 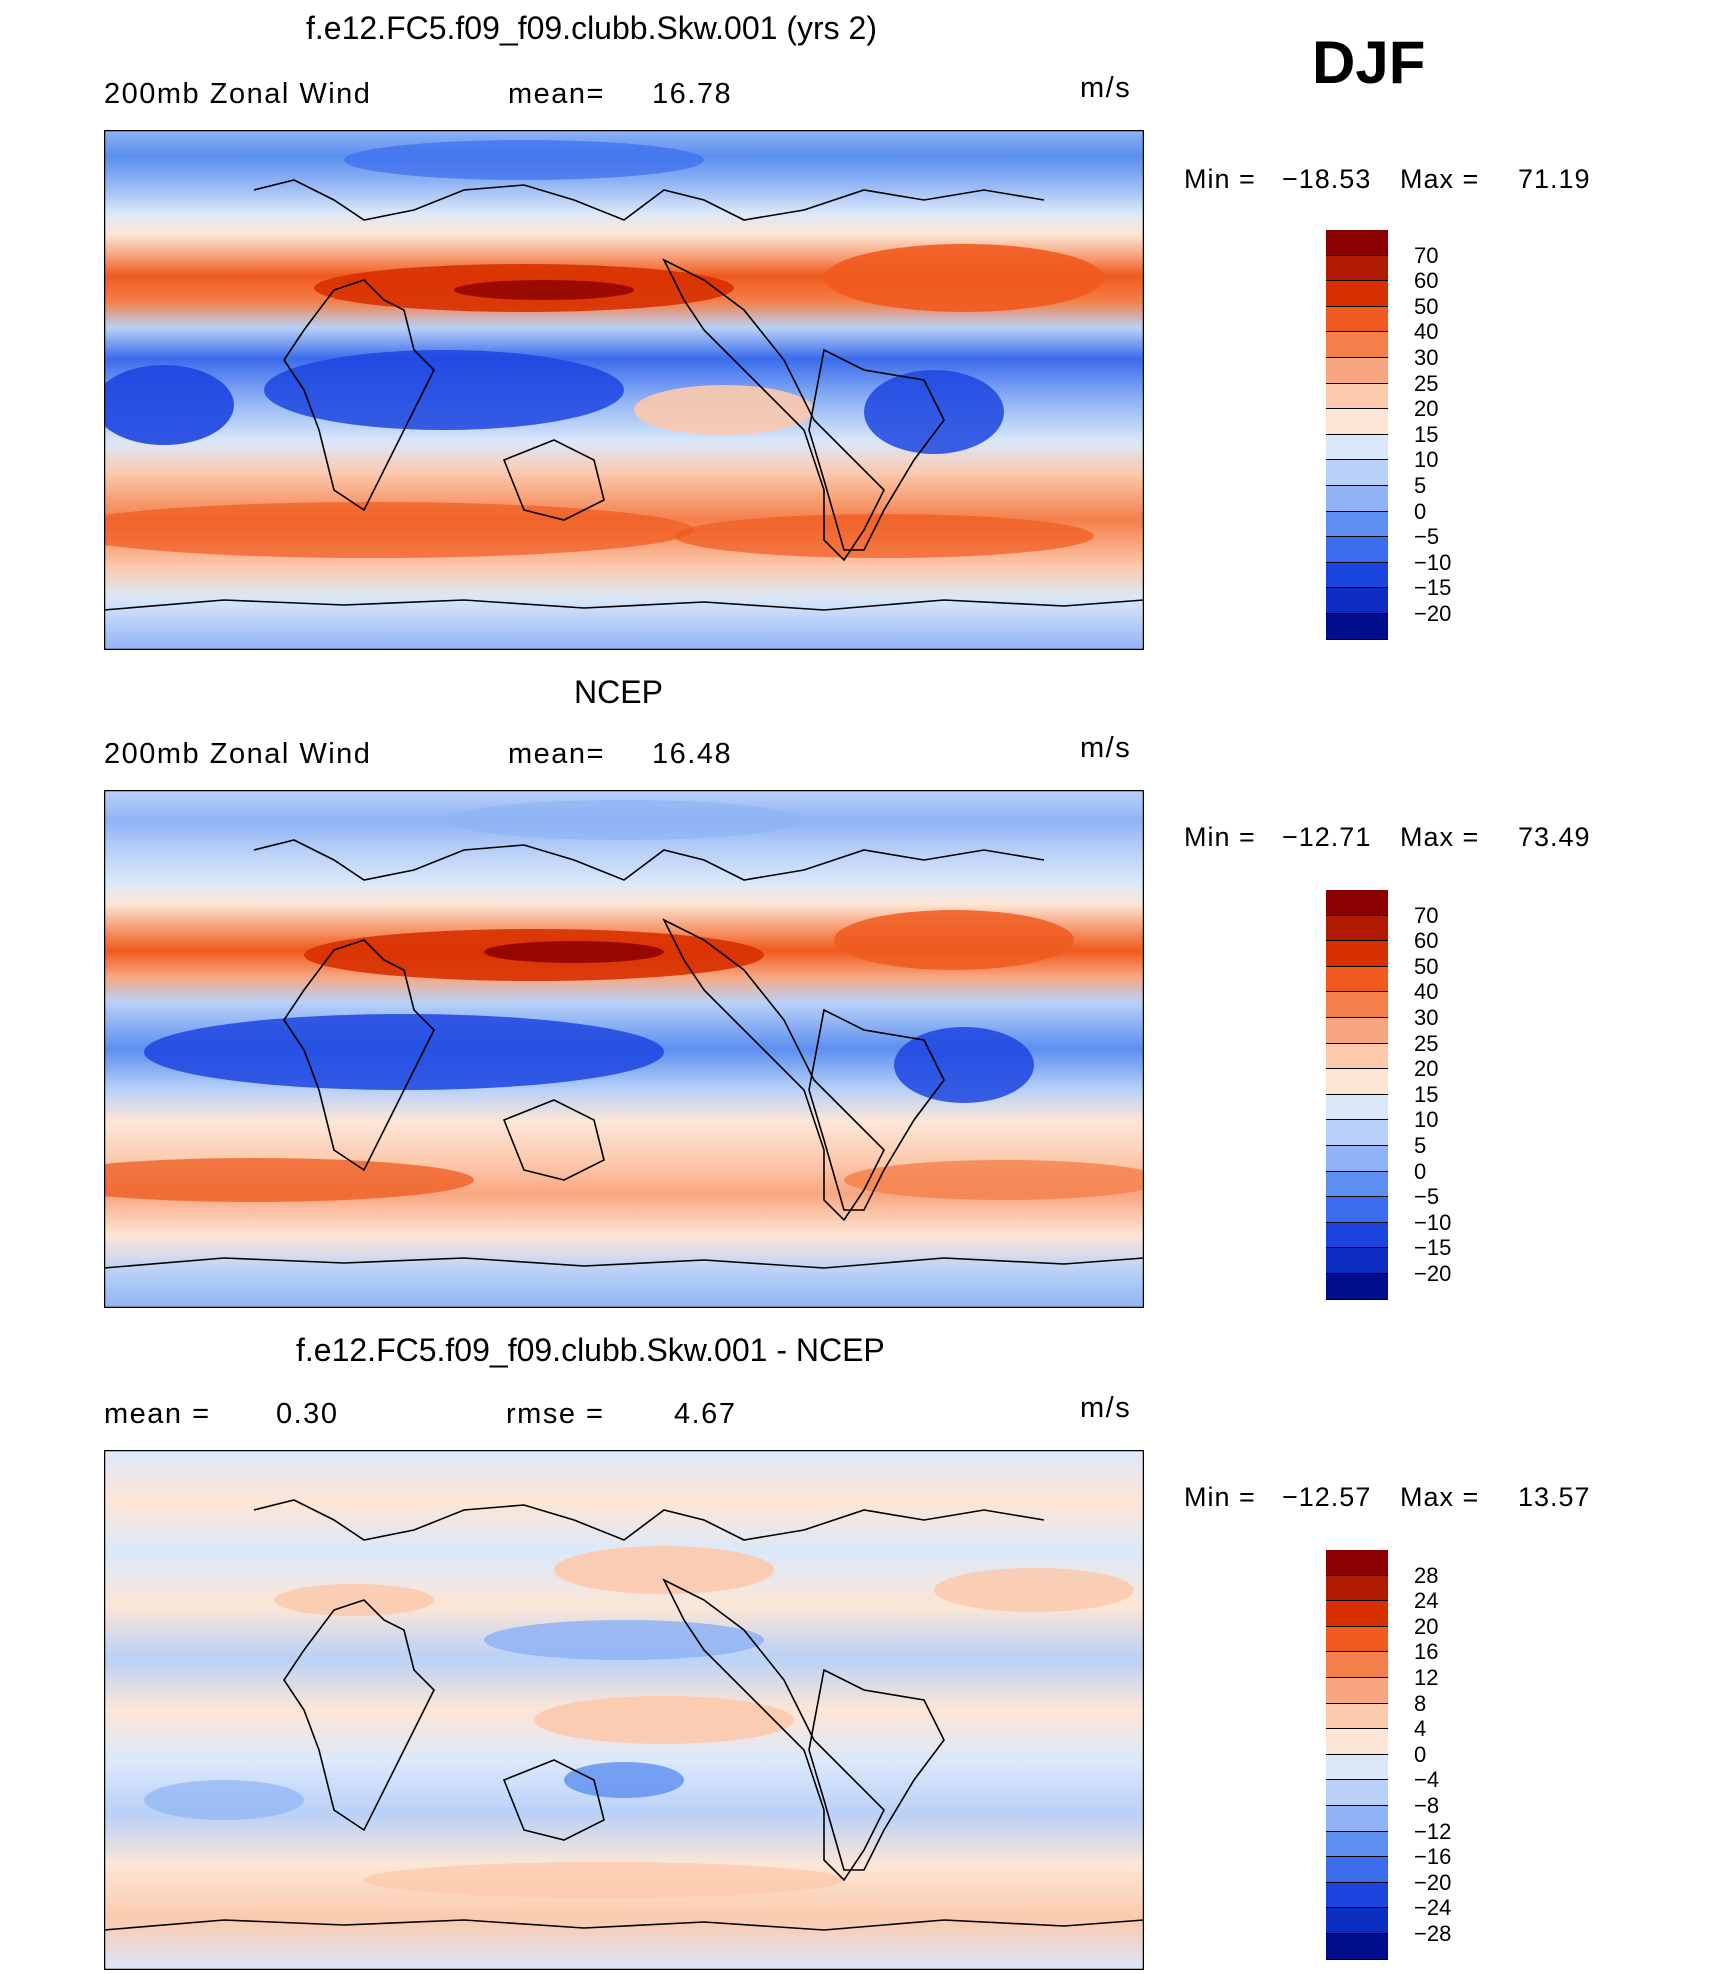 What do you see at coordinates (1433, 1908) in the screenshot?
I see `colorbar-tick-label: −24` at bounding box center [1433, 1908].